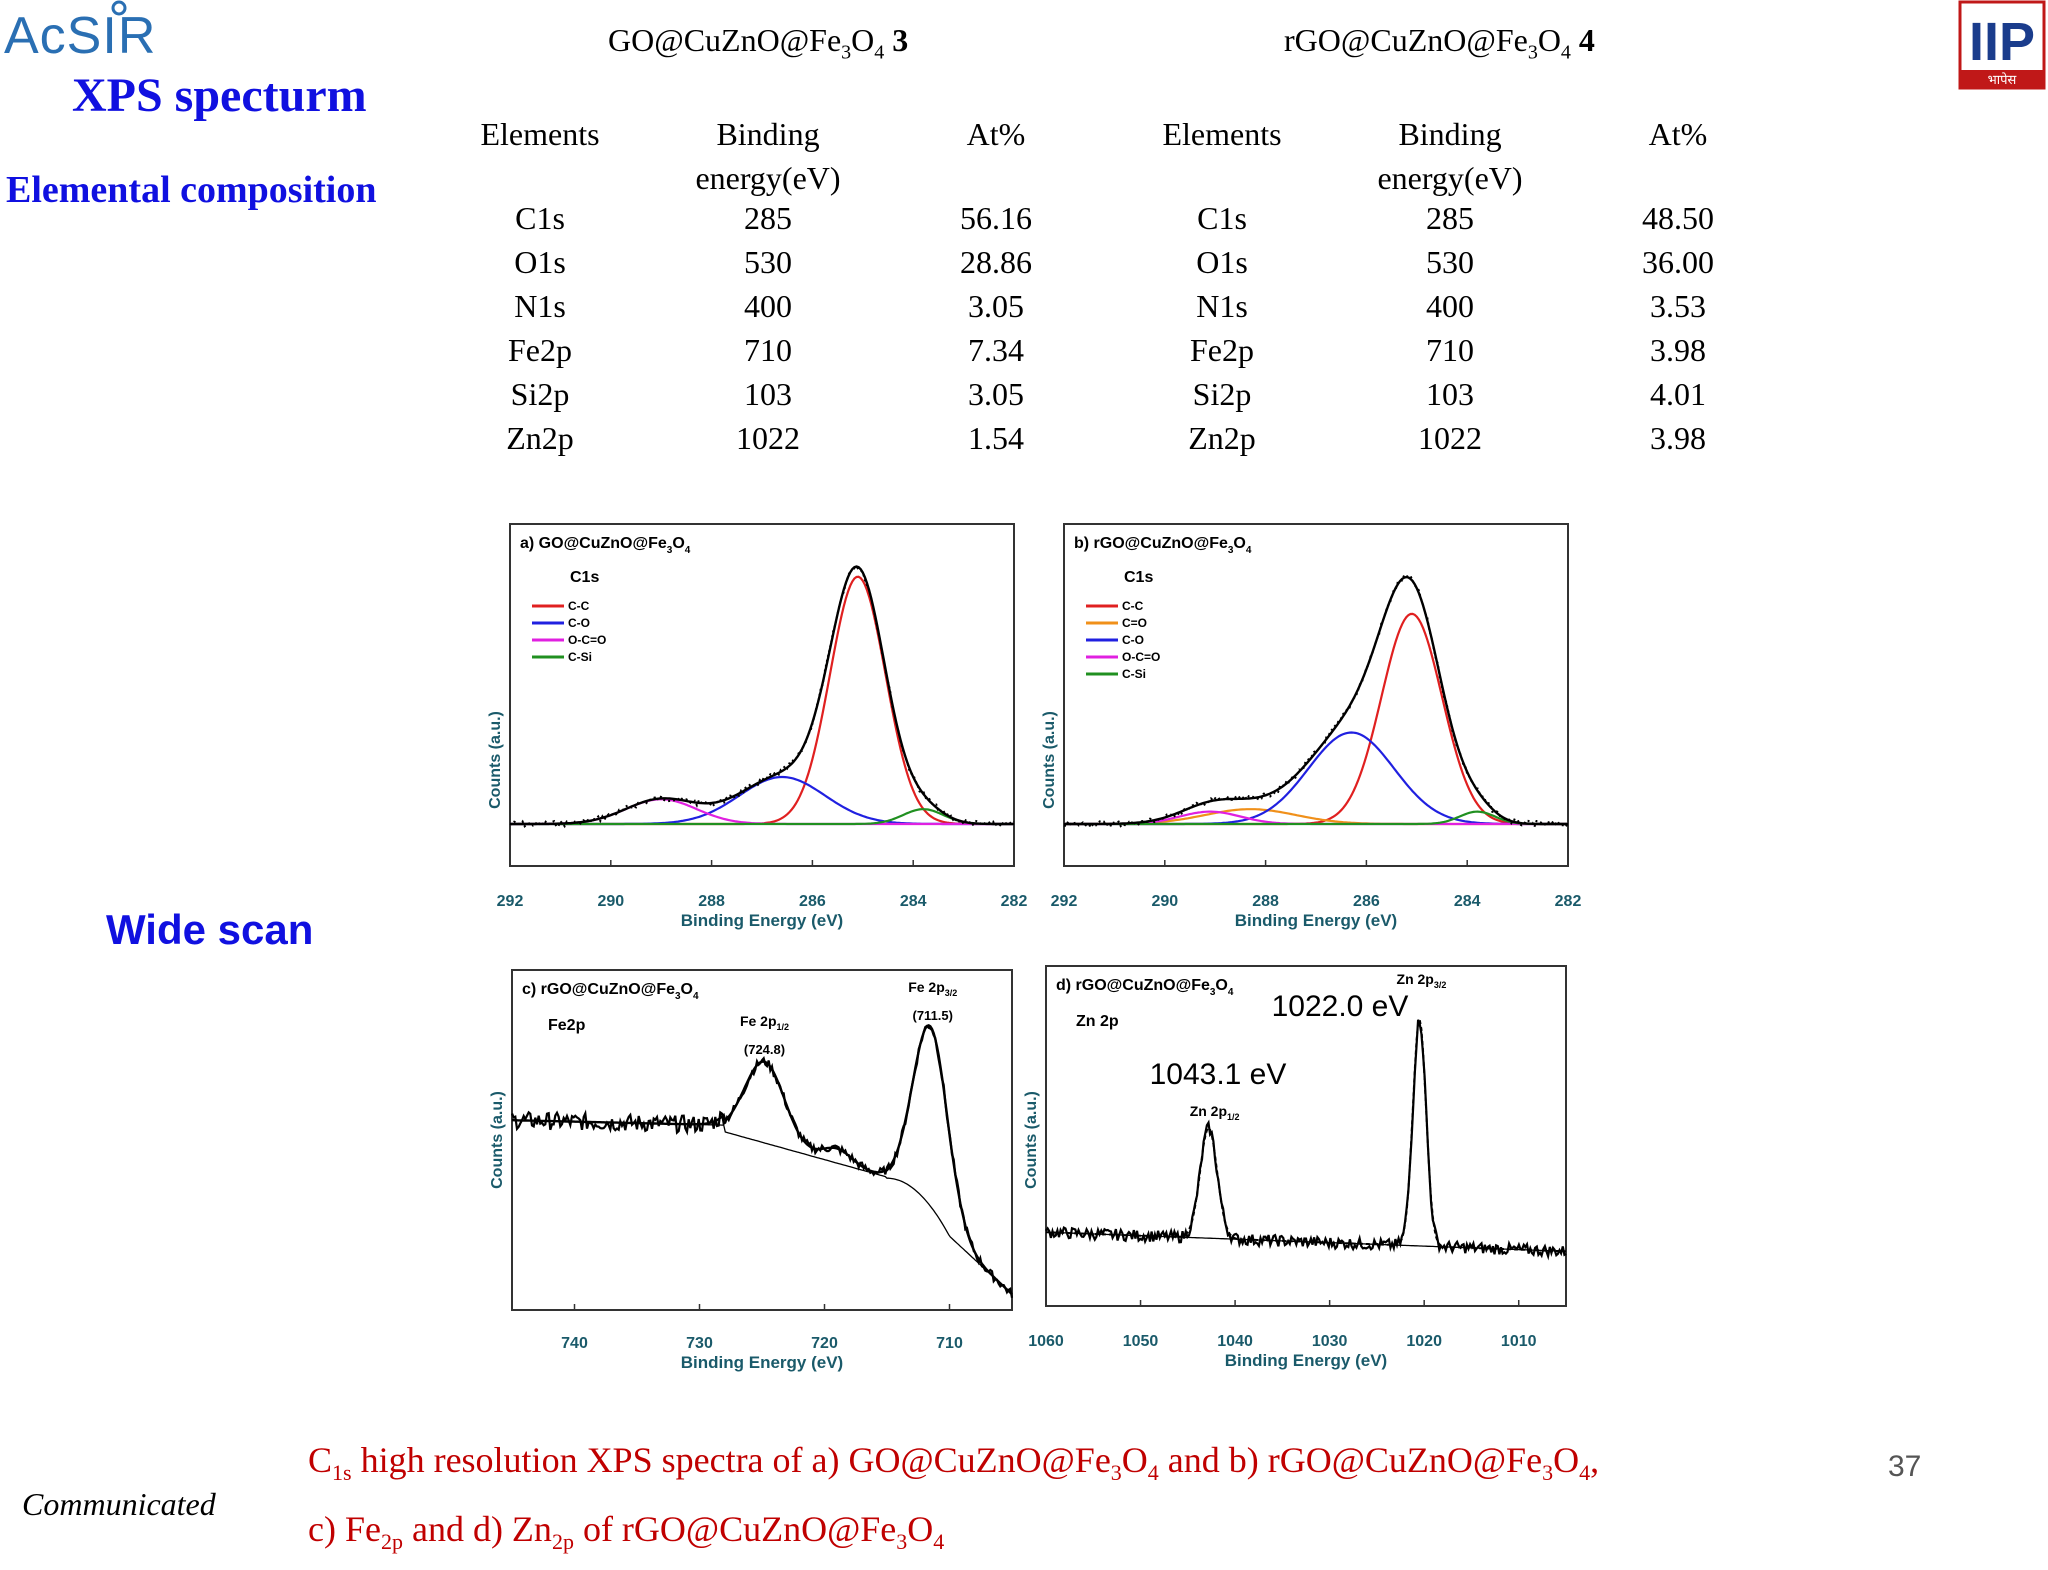  Describe the element at coordinates (768, 306) in the screenshot. I see `table-cell-binding: 400` at that location.